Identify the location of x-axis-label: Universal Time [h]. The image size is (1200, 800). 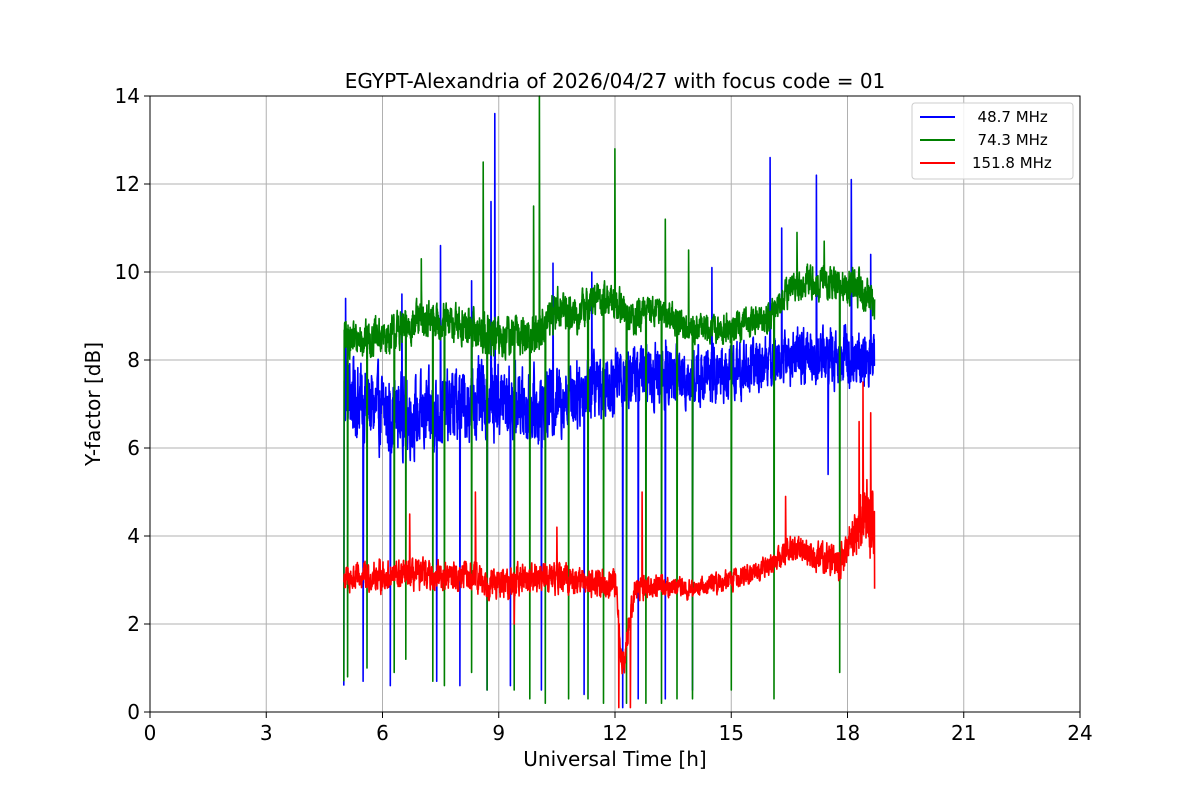
(614, 759).